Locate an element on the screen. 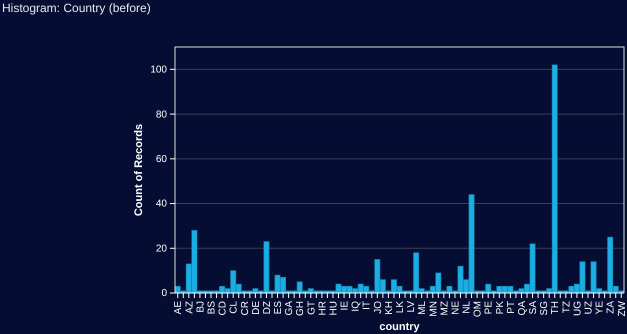 The image size is (627, 334). x-tick-label: GH is located at coordinates (300, 308).